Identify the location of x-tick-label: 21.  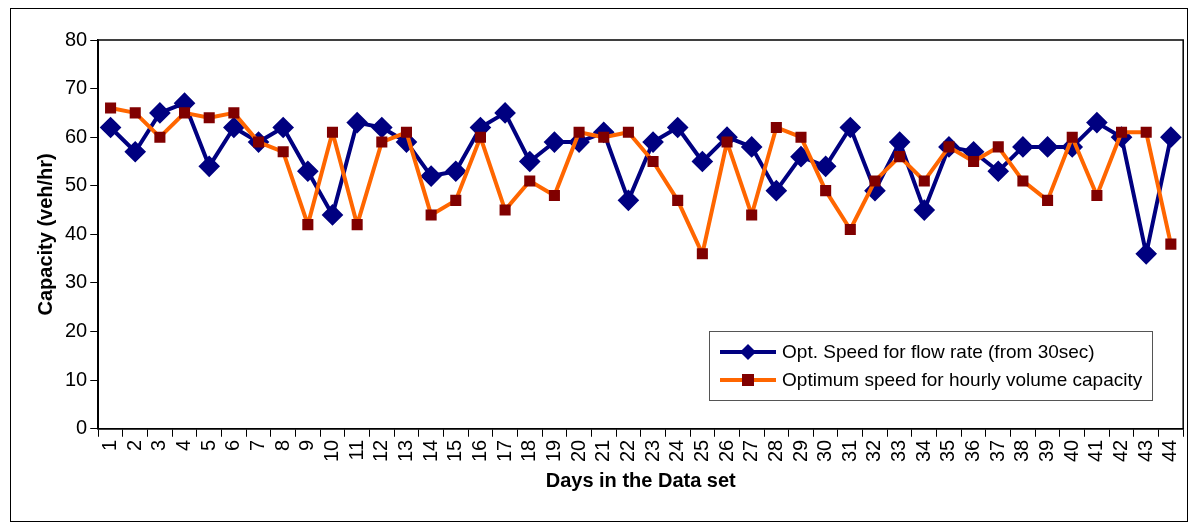
(602, 450).